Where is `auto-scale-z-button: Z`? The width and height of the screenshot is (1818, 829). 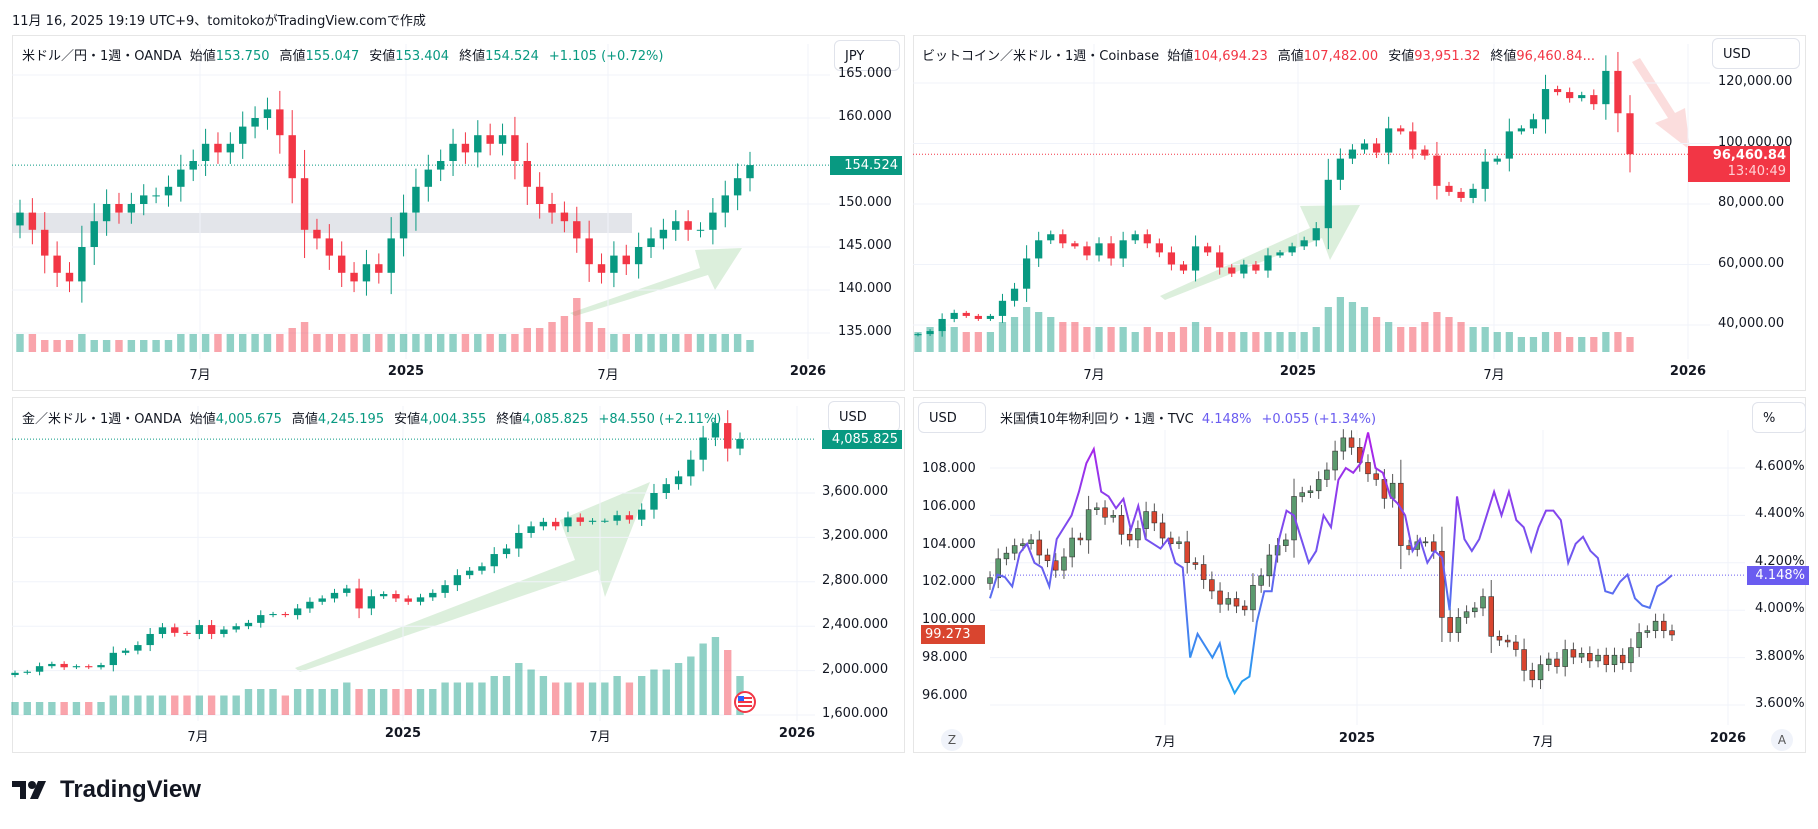
auto-scale-z-button: Z is located at coordinates (952, 740).